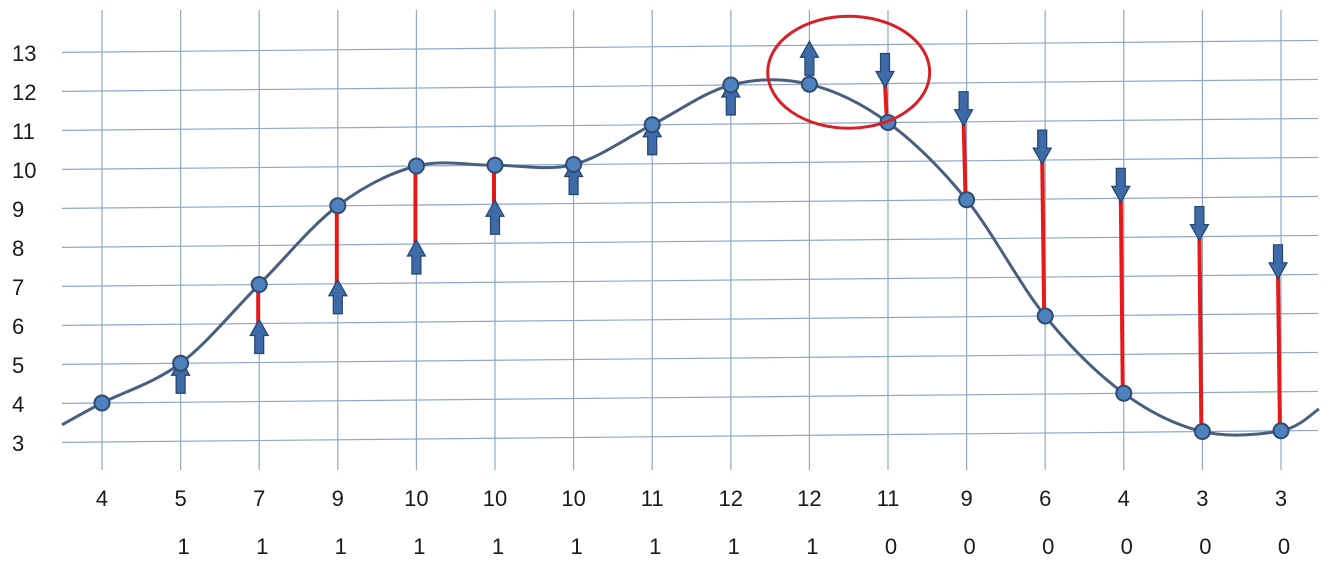  Describe the element at coordinates (18, 443) in the screenshot. I see `y-tick-label: 3` at that location.